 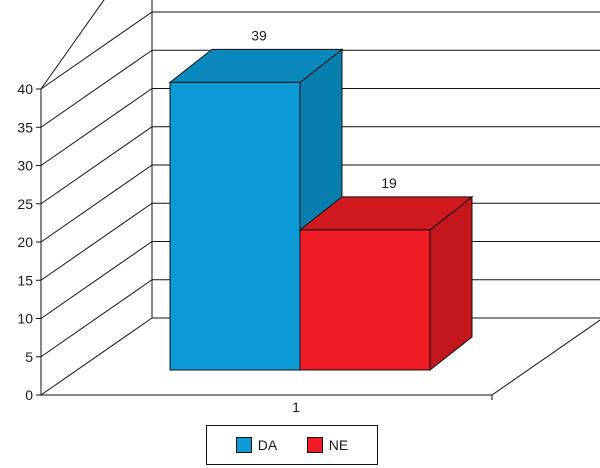 What do you see at coordinates (243, 445) in the screenshot?
I see `legend-swatch-da` at bounding box center [243, 445].